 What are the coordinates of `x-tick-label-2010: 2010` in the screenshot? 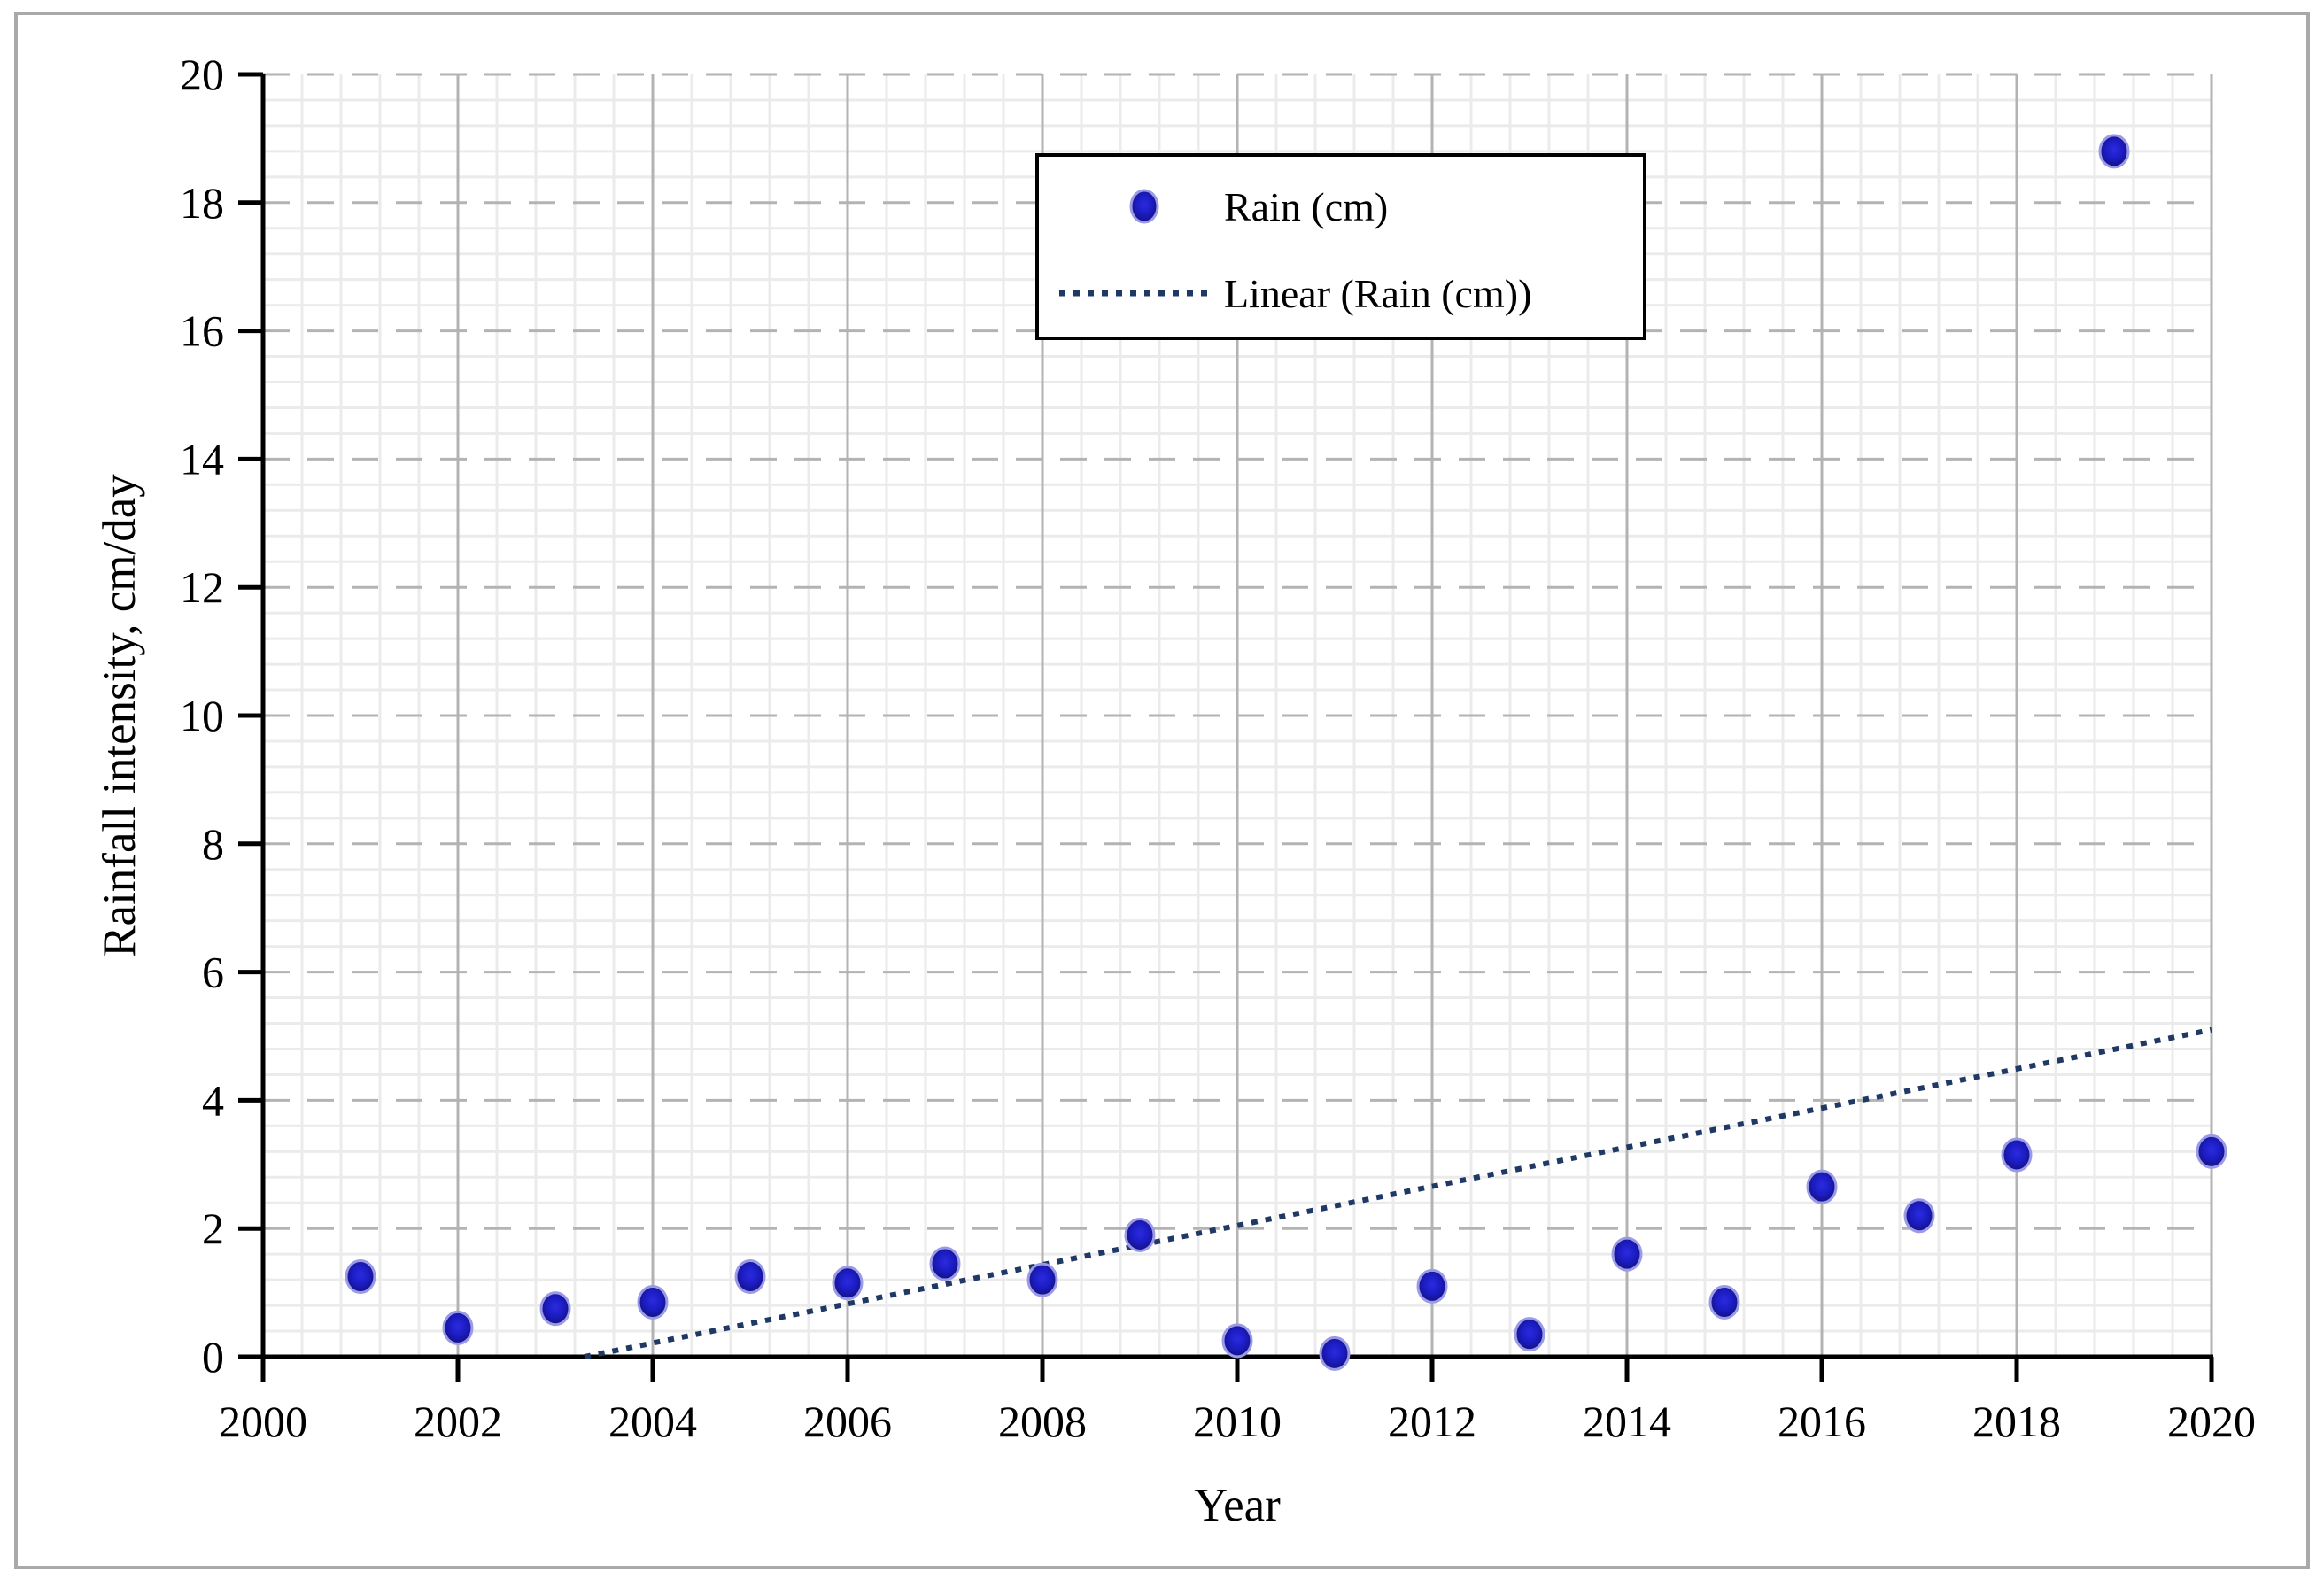 It's located at (1237, 1421).